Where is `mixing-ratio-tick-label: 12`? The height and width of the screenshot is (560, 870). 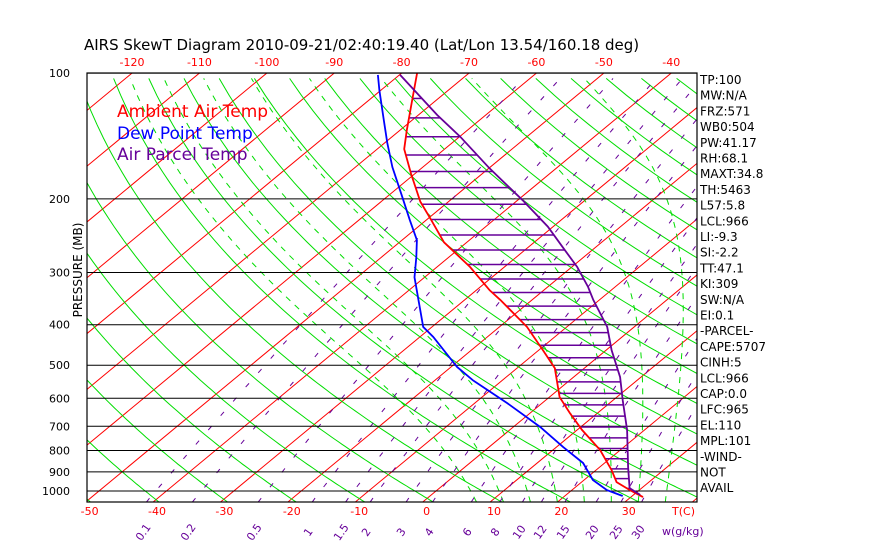
mixing-ratio-tick-label: 12 is located at coordinates (540, 532).